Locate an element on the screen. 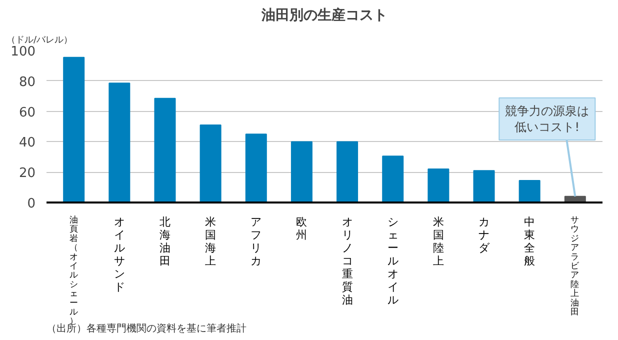  x-tick-label: アフリカ is located at coordinates (256, 242).